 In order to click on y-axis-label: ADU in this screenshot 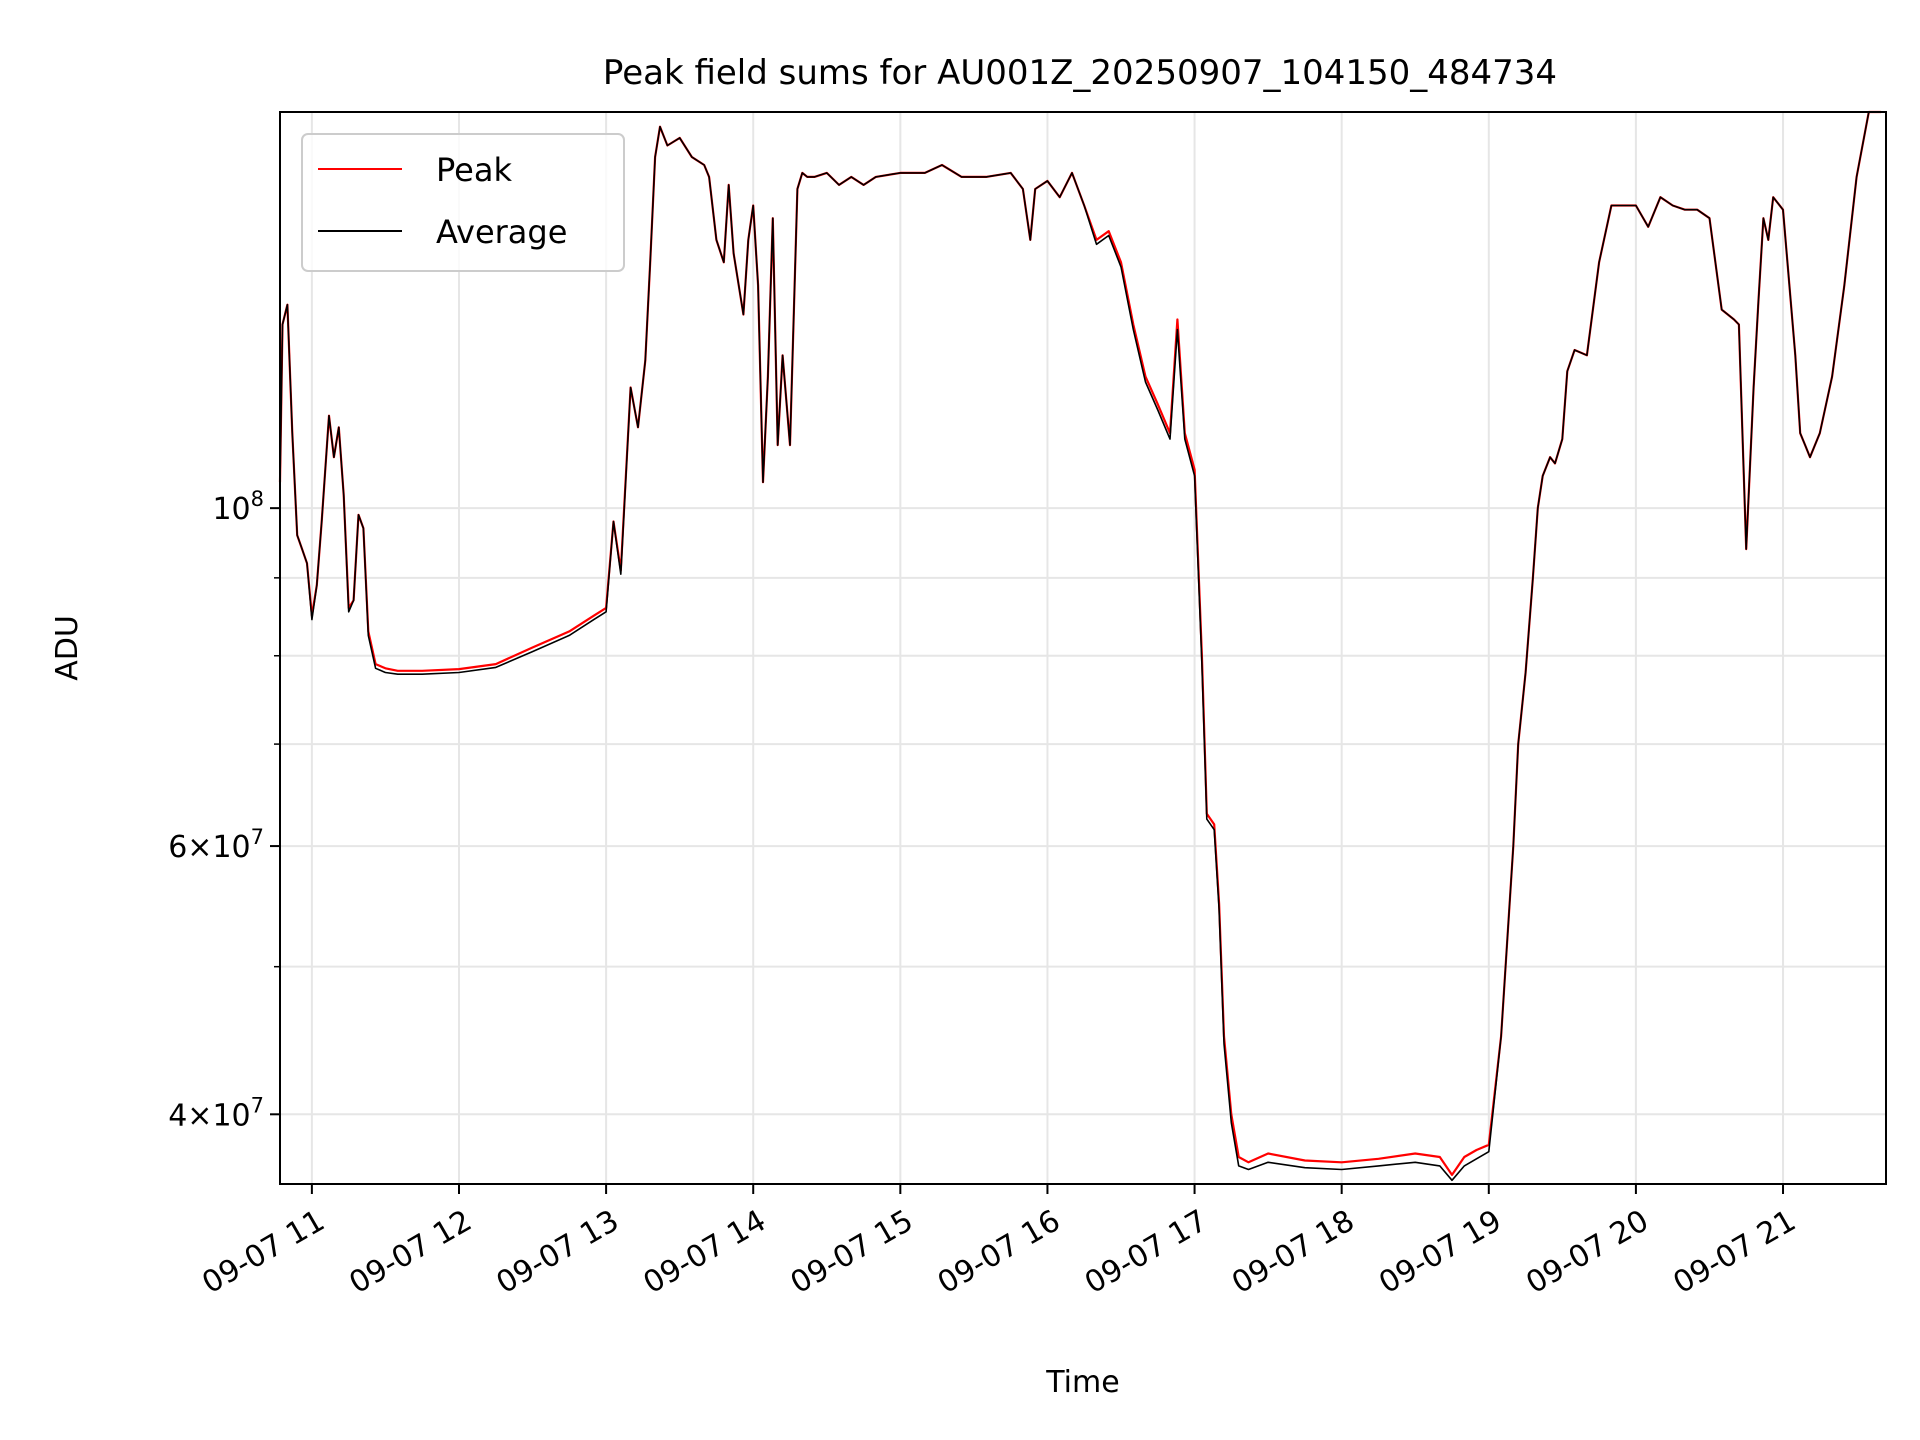, I will do `click(67, 648)`.